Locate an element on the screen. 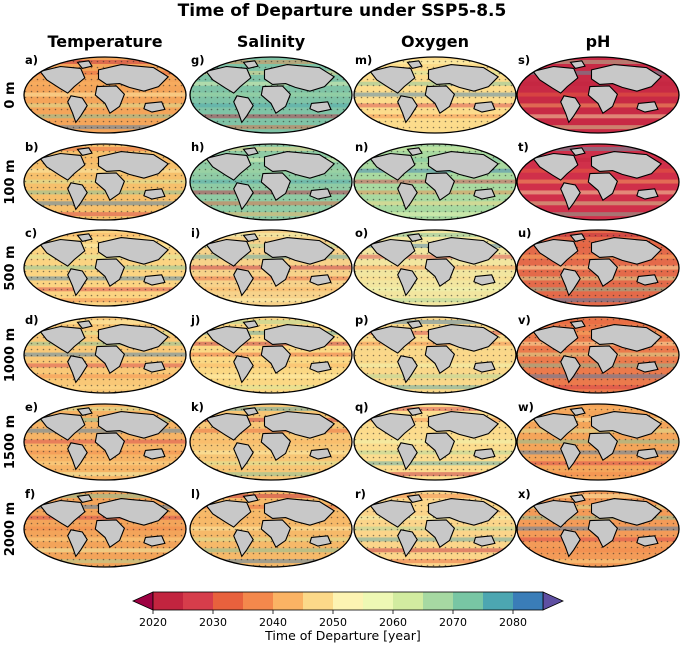  panel-label: g) is located at coordinates (198, 60).